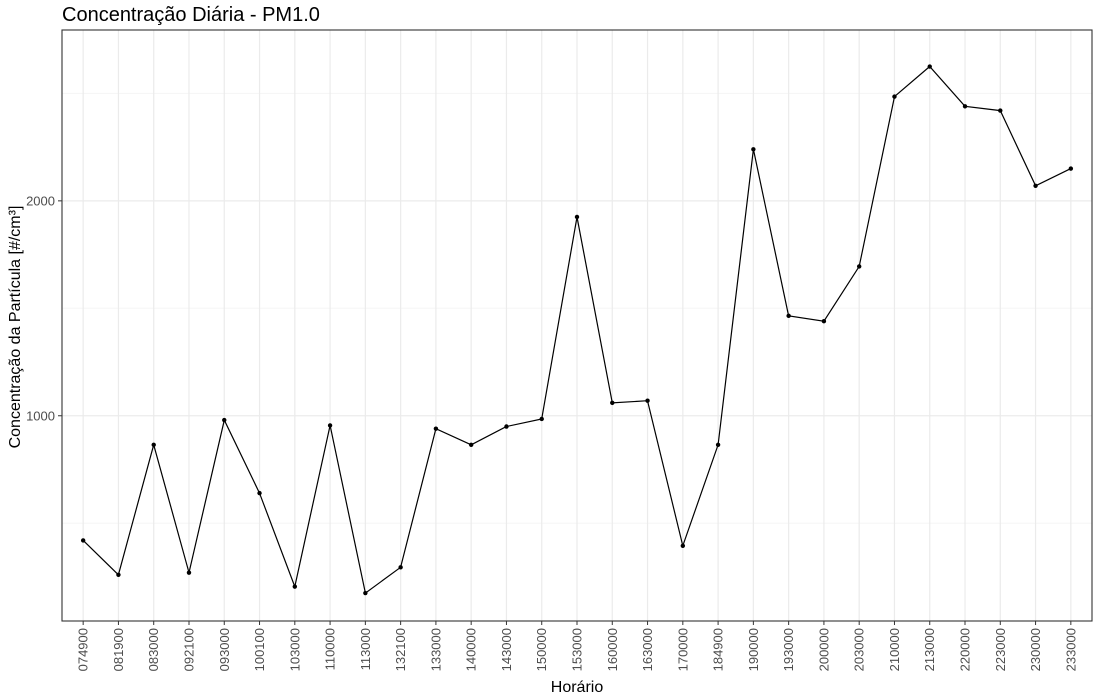 Image resolution: width=1100 pixels, height=700 pixels. What do you see at coordinates (894, 649) in the screenshot?
I see `x-tick-label: 210000` at bounding box center [894, 649].